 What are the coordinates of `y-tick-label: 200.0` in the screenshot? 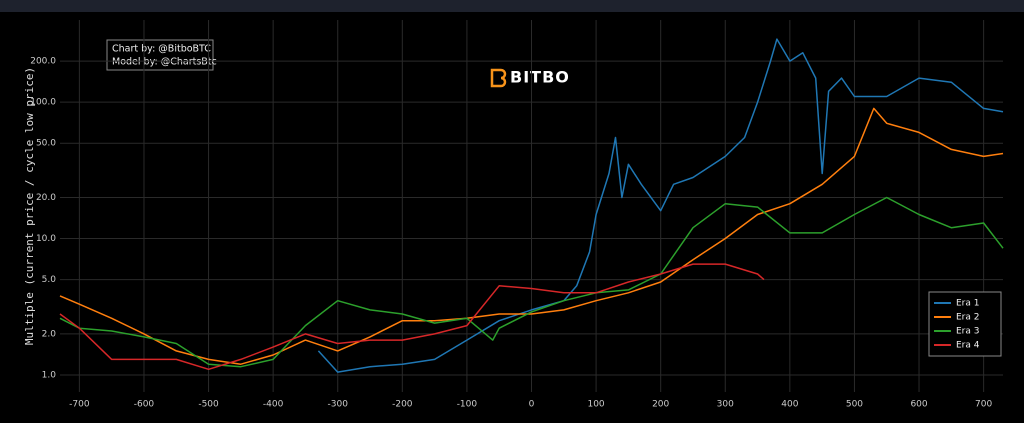 It's located at (43, 62).